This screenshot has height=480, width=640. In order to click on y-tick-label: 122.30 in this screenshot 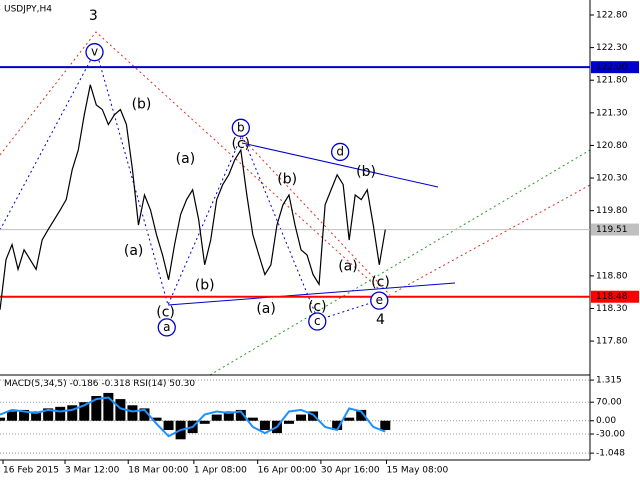, I will do `click(612, 48)`.